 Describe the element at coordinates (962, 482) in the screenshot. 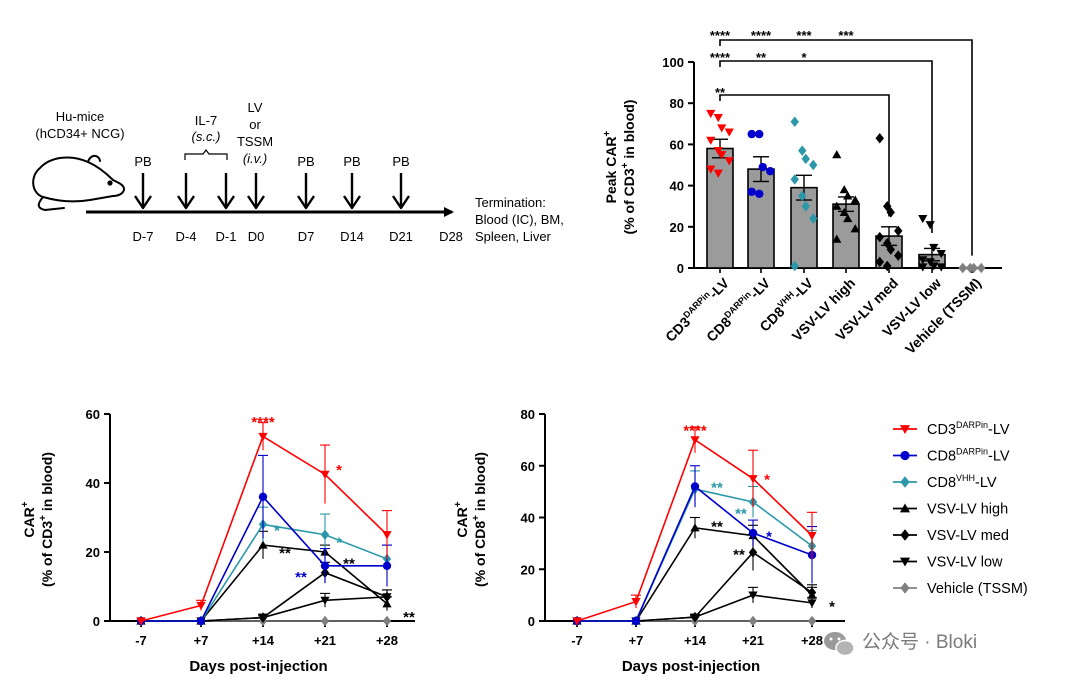

I see `legend-label: CD8VHH-LV` at that location.